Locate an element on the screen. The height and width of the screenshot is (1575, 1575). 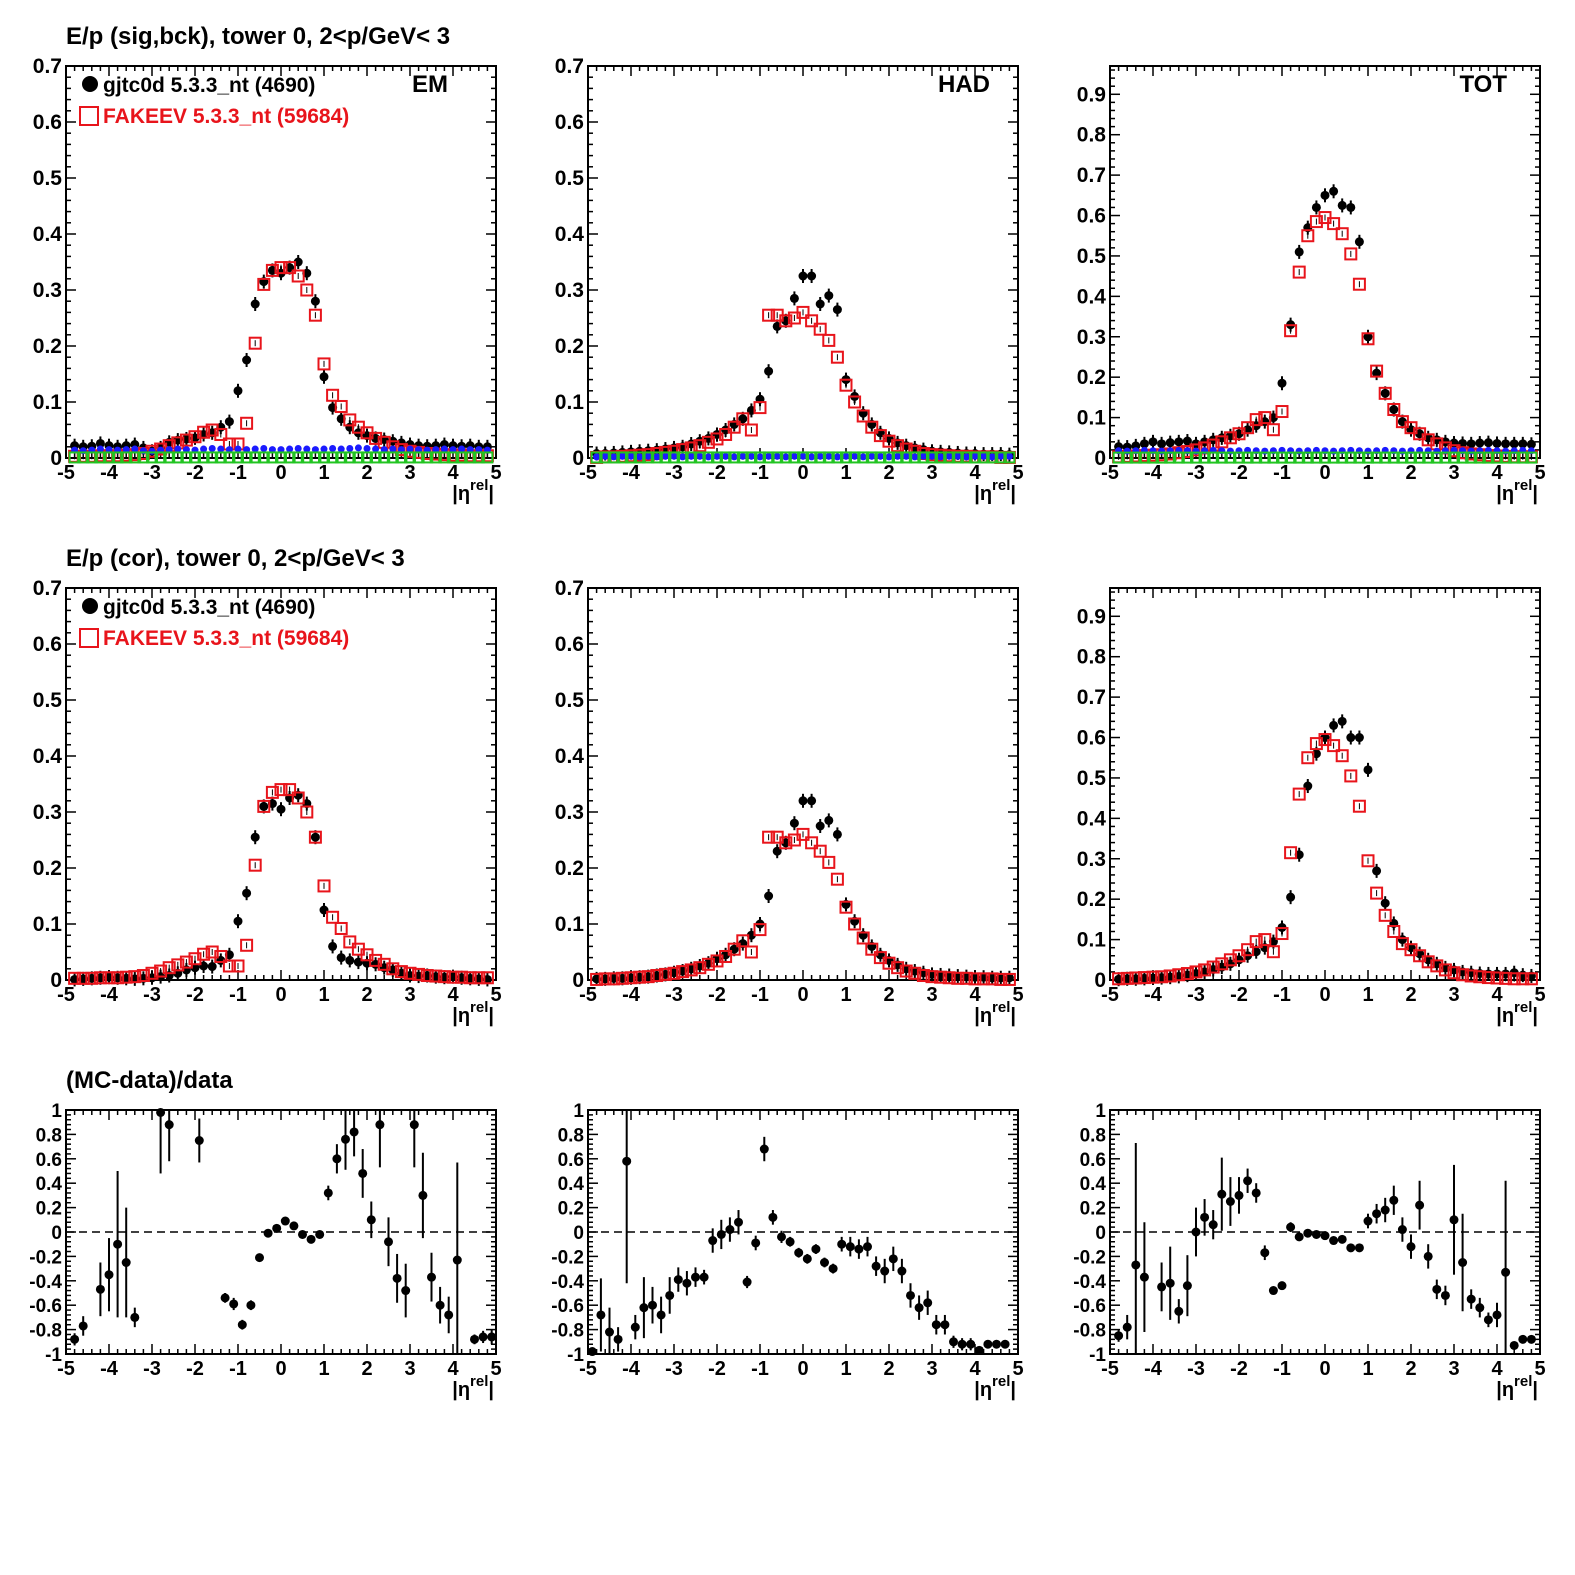
x-tick-label: -5 is located at coordinates (1110, 1369).